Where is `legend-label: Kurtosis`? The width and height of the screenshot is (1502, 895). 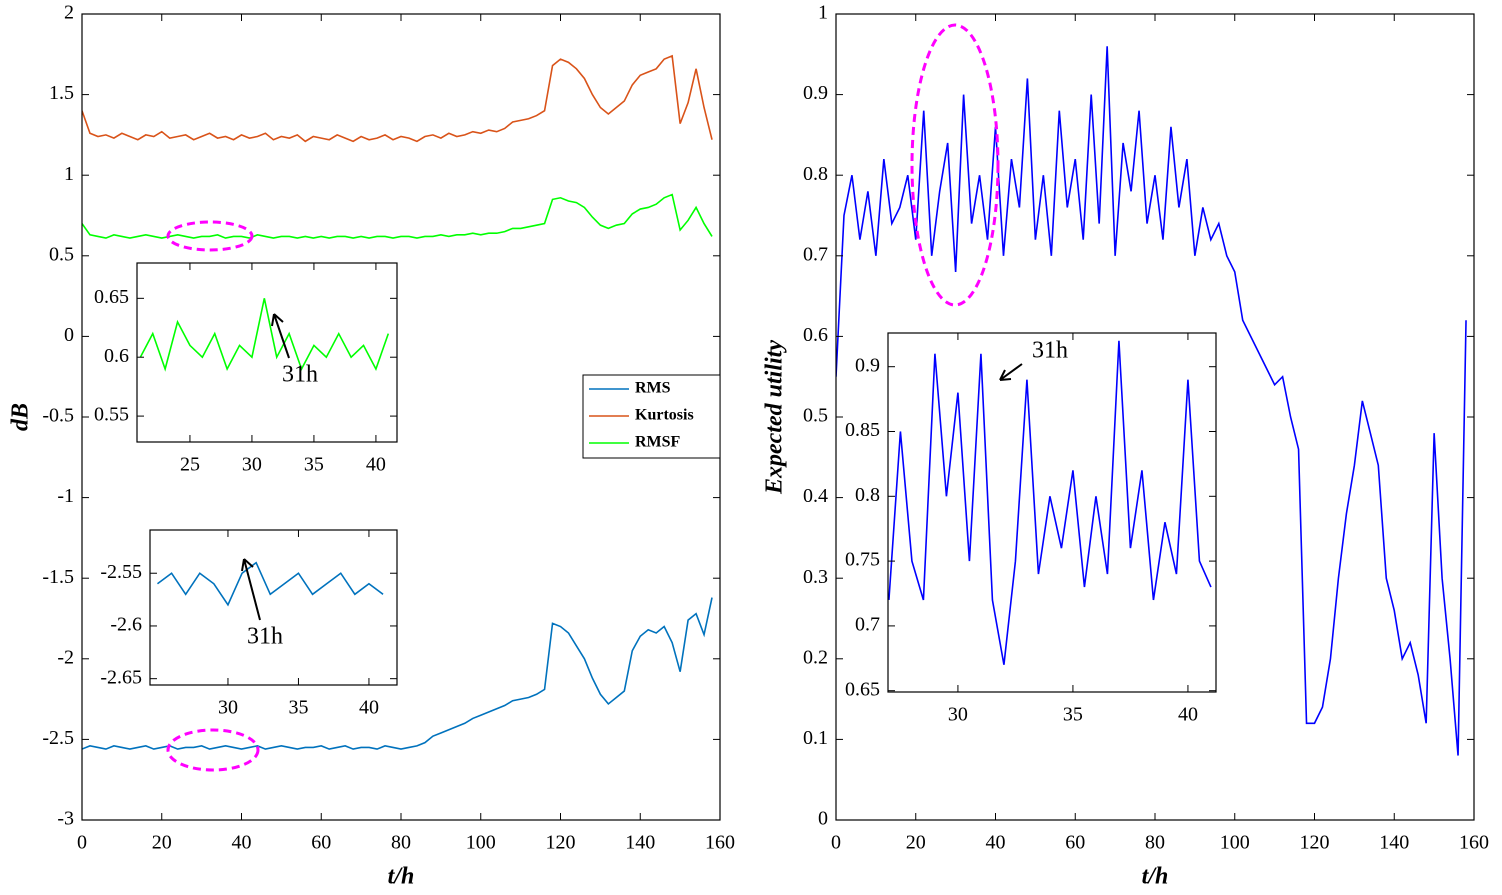 legend-label: Kurtosis is located at coordinates (664, 415).